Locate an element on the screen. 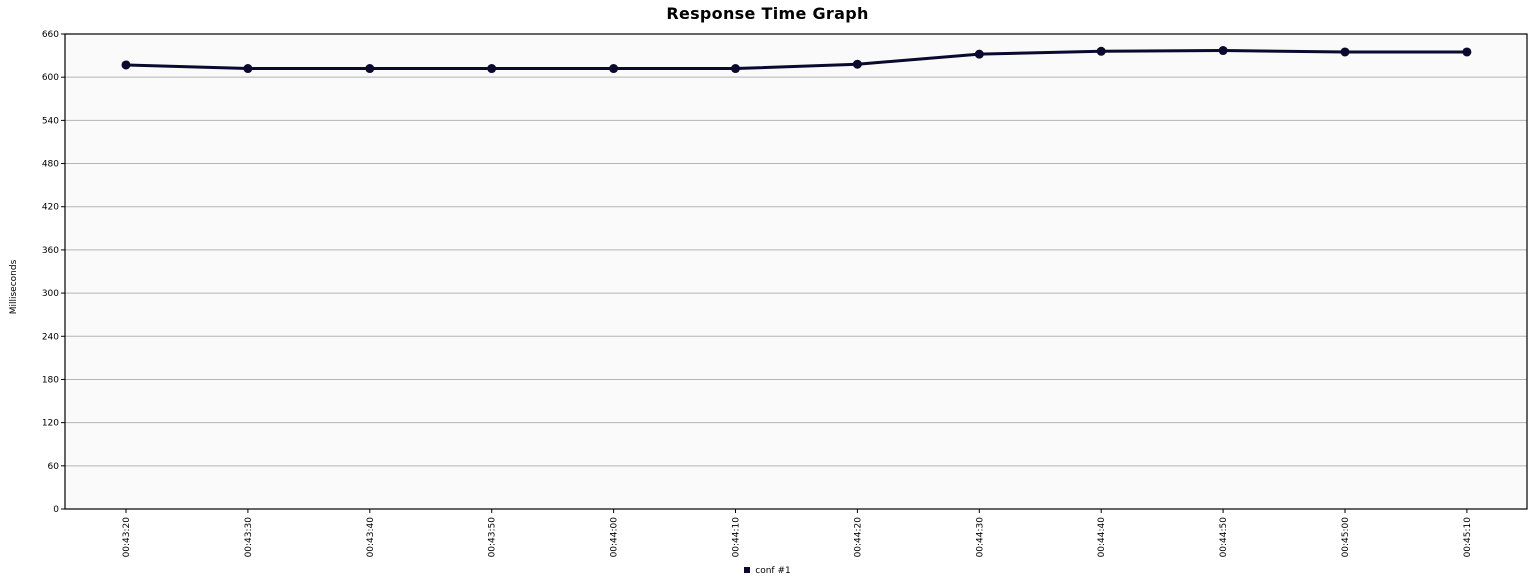 The width and height of the screenshot is (1535, 585). x-tick-label: 00:44:50 is located at coordinates (1224, 537).